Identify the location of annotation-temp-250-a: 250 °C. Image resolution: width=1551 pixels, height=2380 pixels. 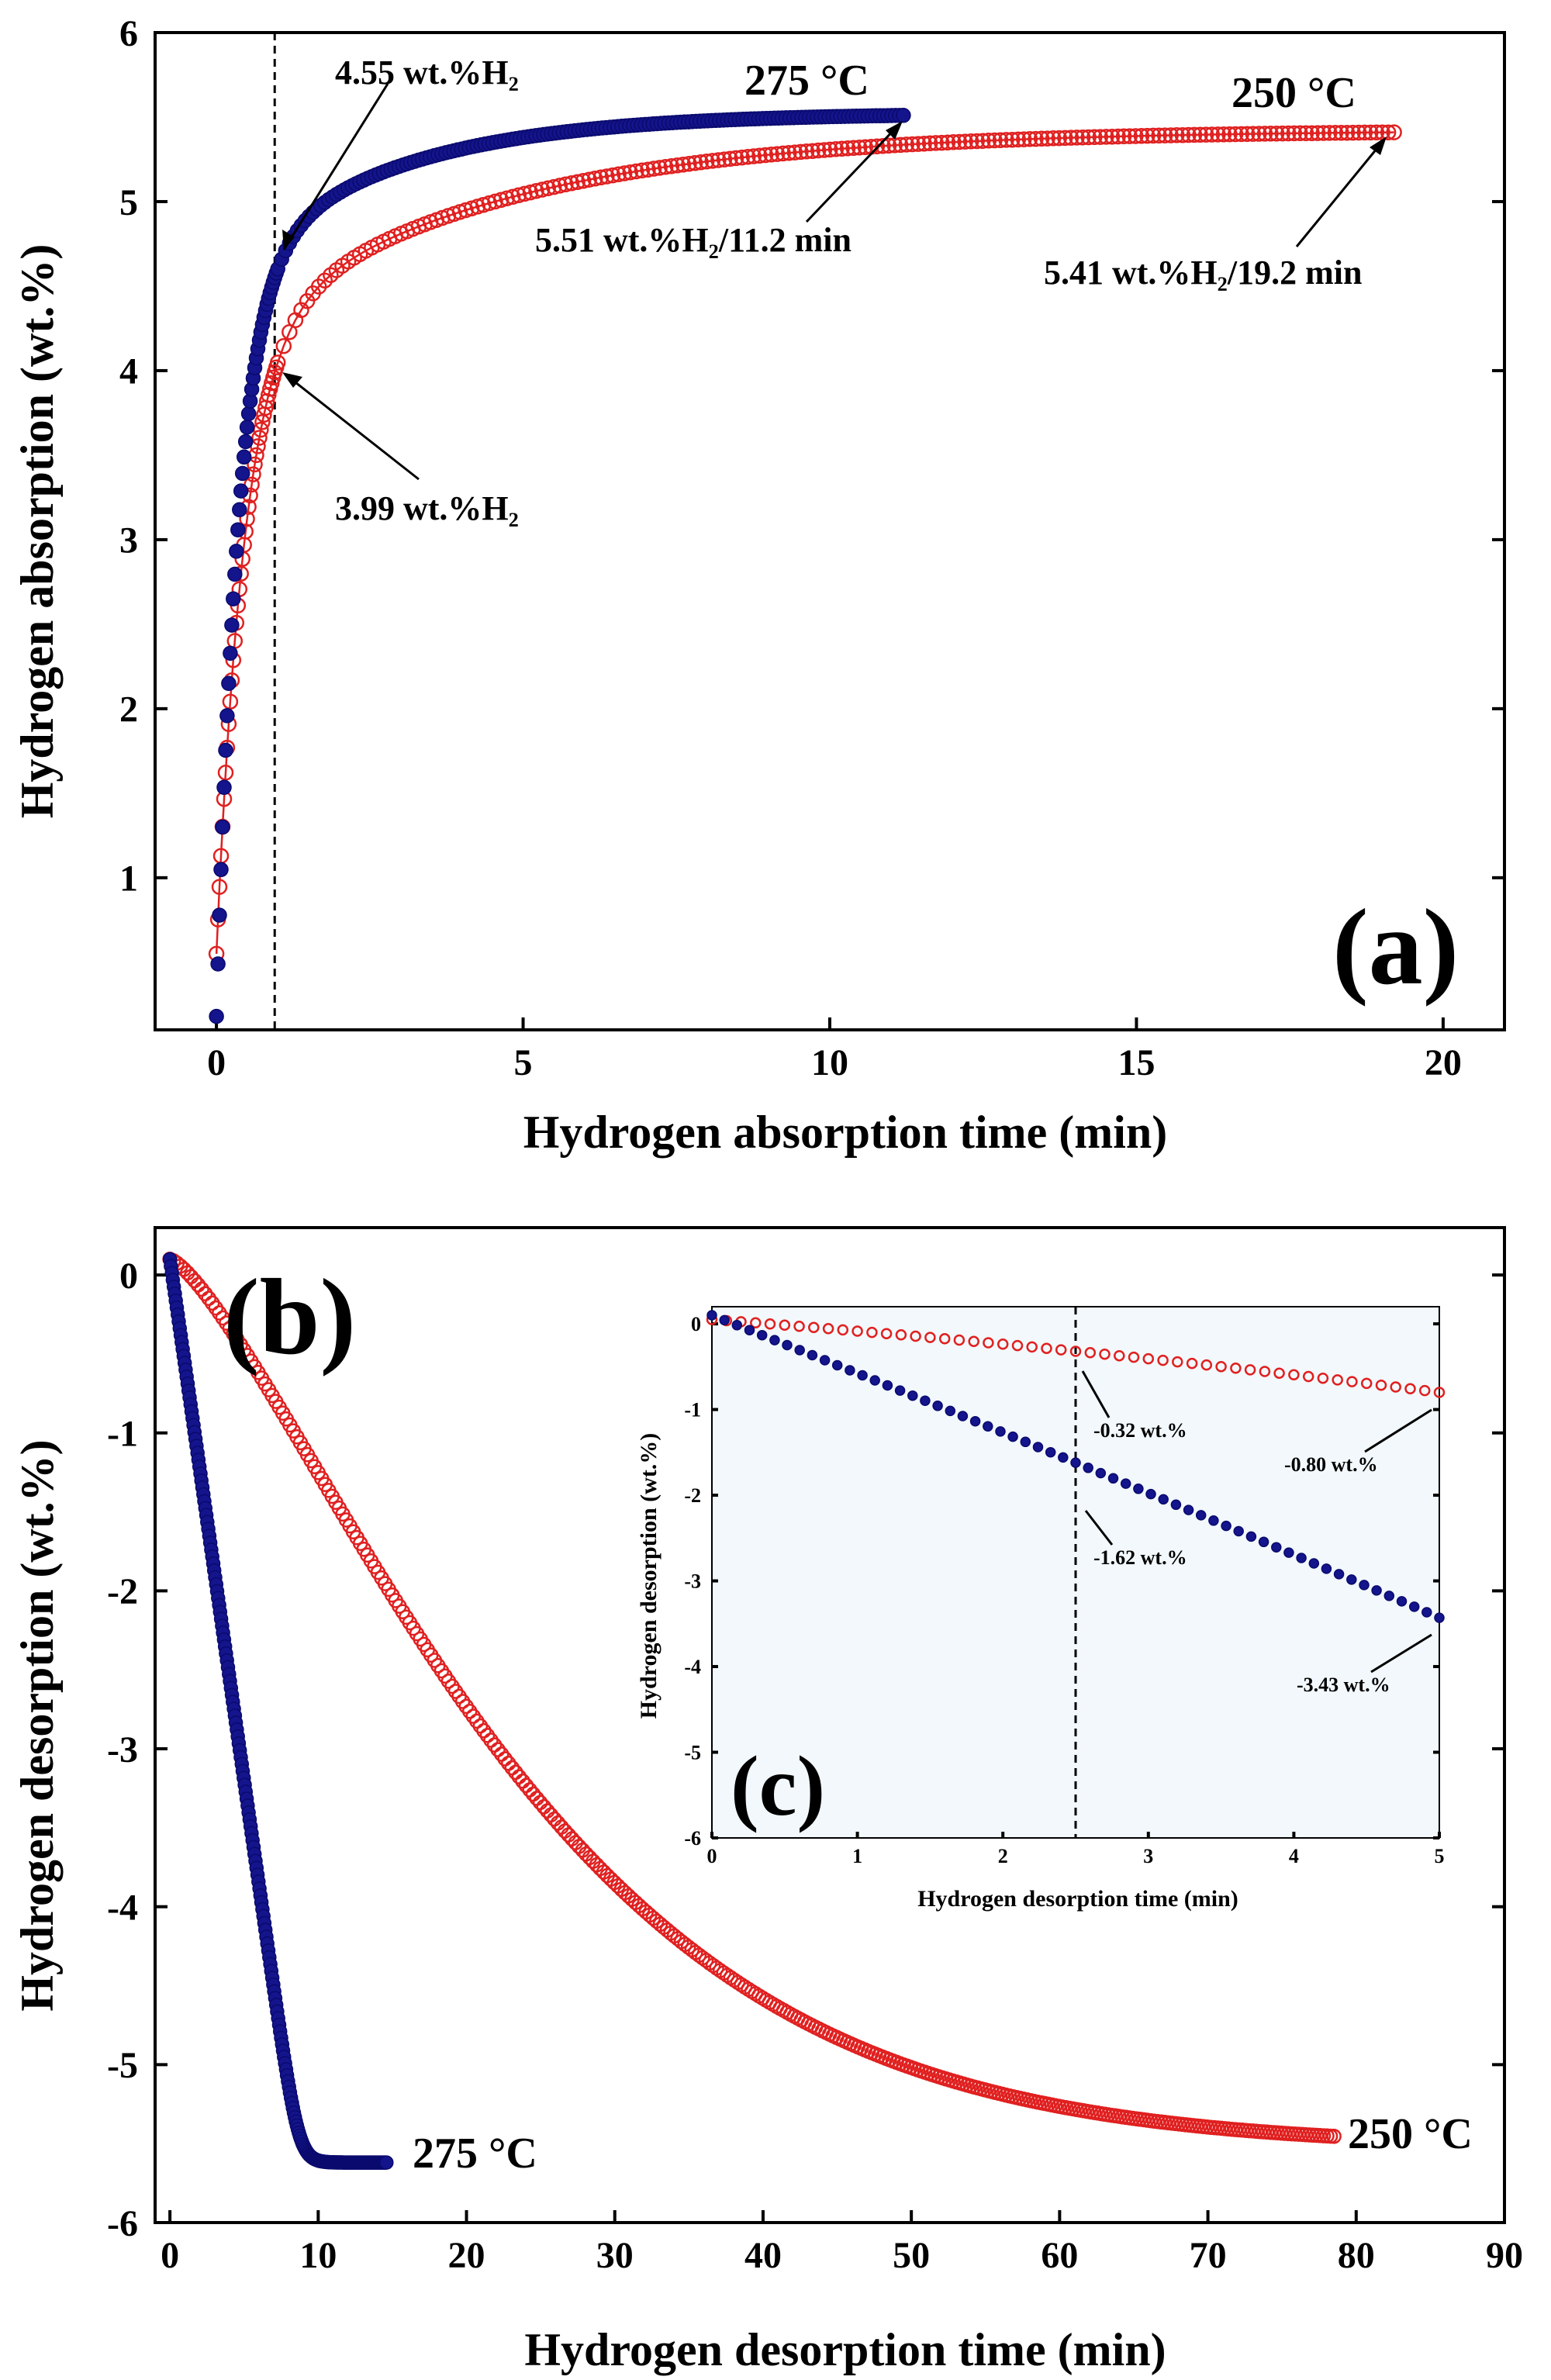
(1293, 93).